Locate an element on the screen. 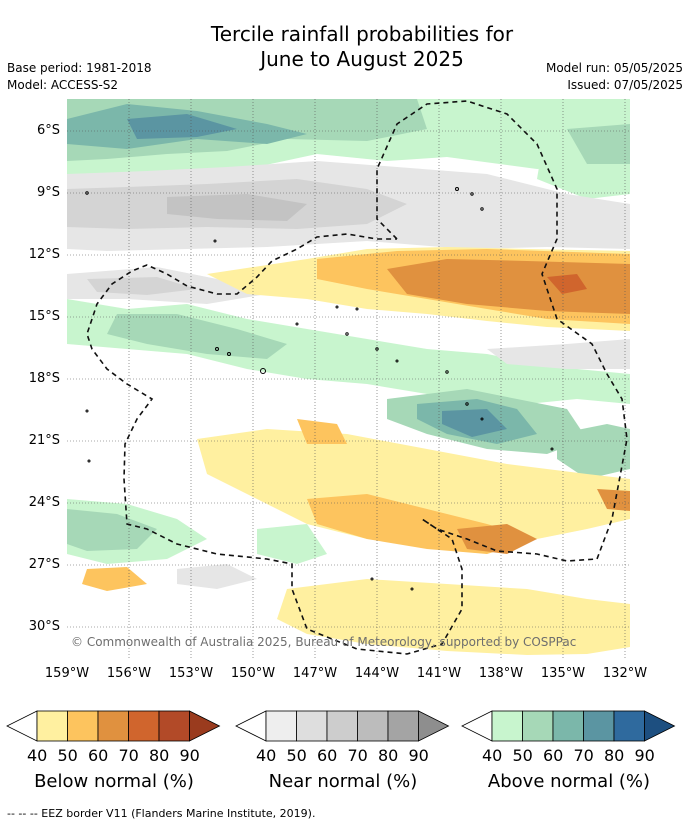 The height and width of the screenshot is (827, 690). lat-label: 15°S is located at coordinates (44, 316).